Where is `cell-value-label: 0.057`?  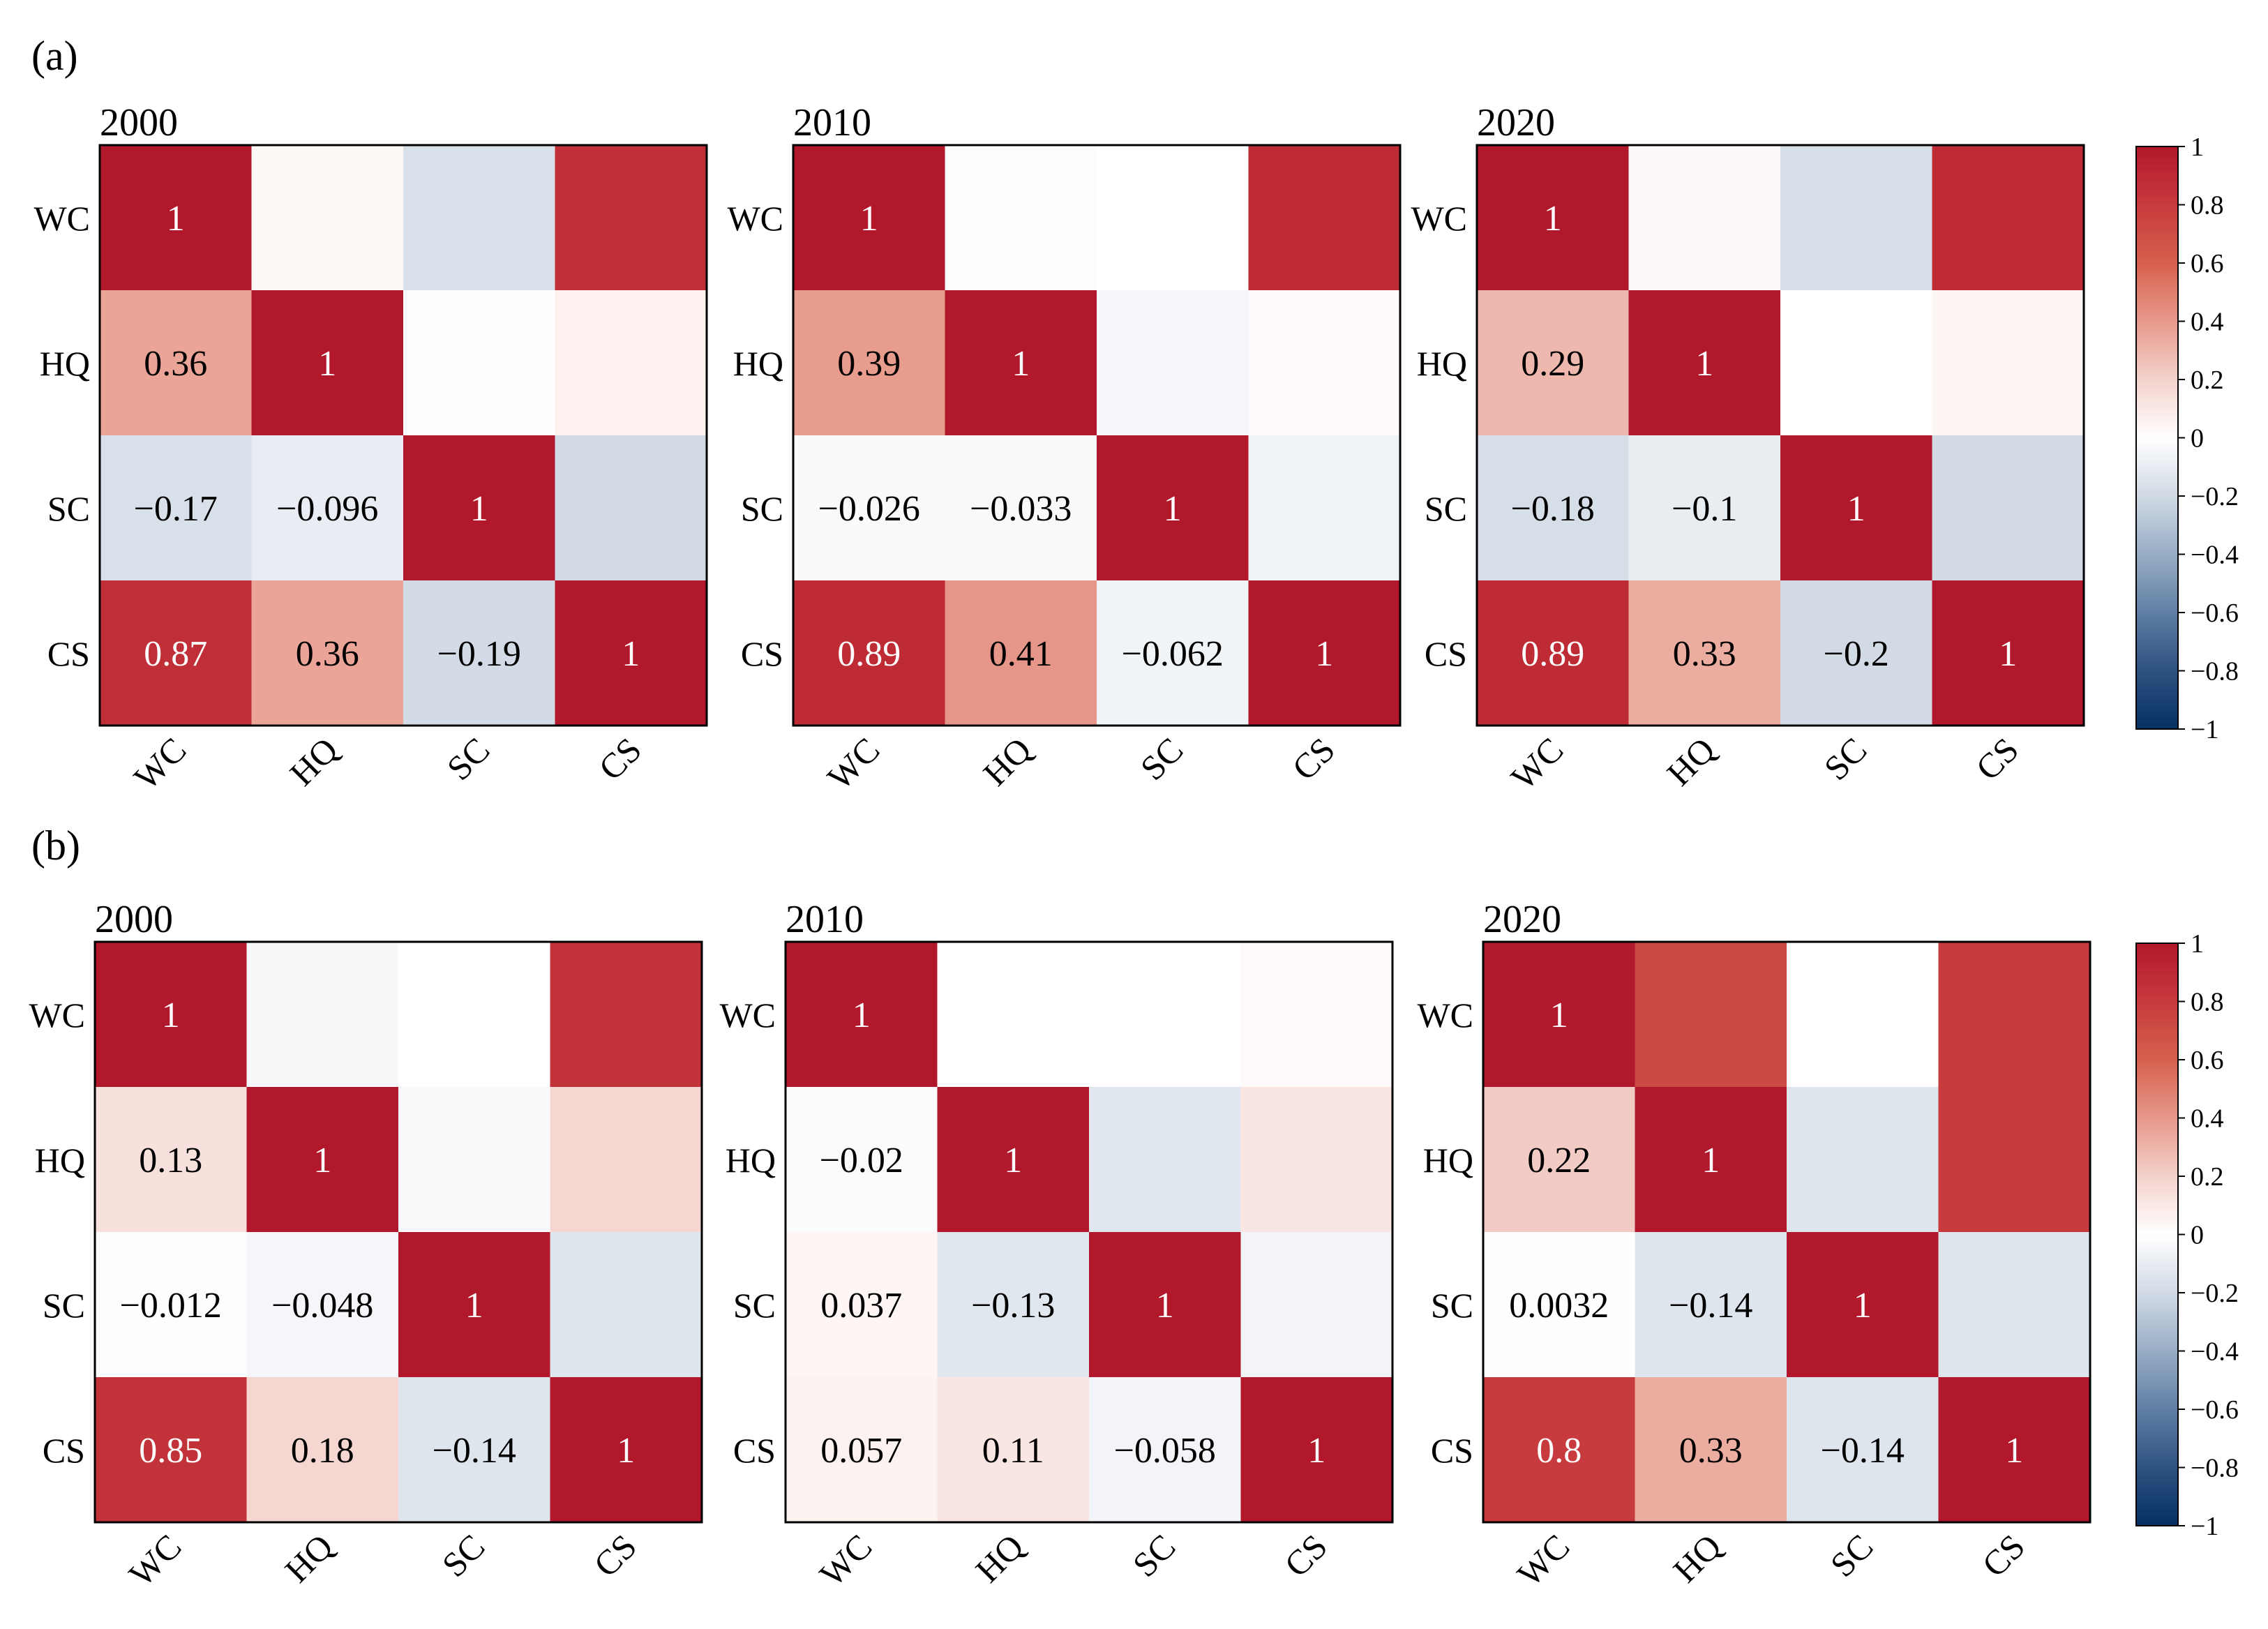
cell-value-label: 0.057 is located at coordinates (861, 1451).